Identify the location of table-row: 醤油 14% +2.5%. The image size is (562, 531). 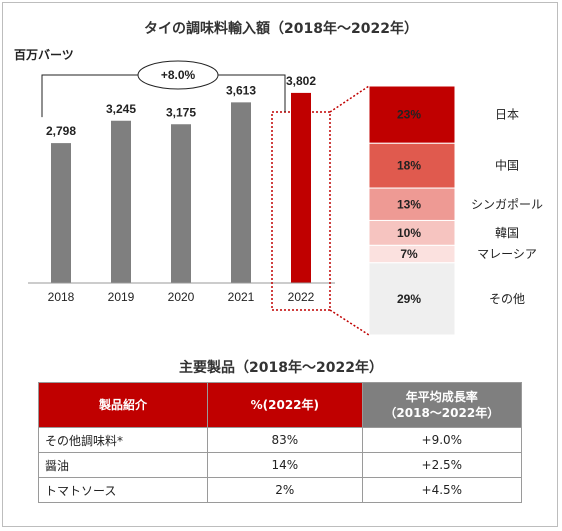
(280, 465).